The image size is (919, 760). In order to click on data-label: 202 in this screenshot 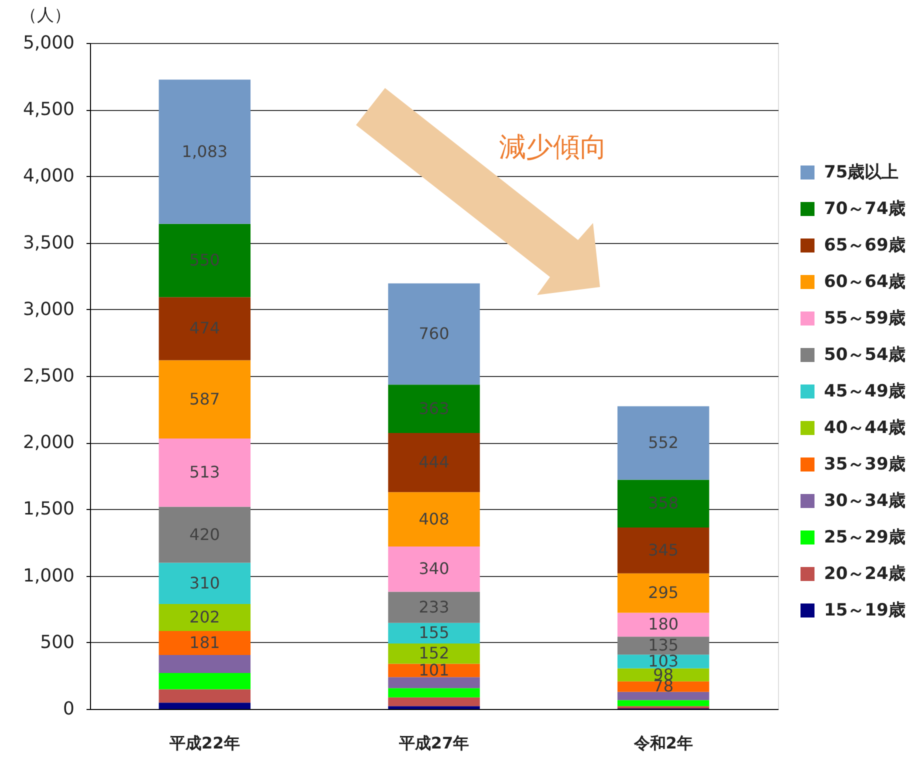, I will do `click(204, 616)`.